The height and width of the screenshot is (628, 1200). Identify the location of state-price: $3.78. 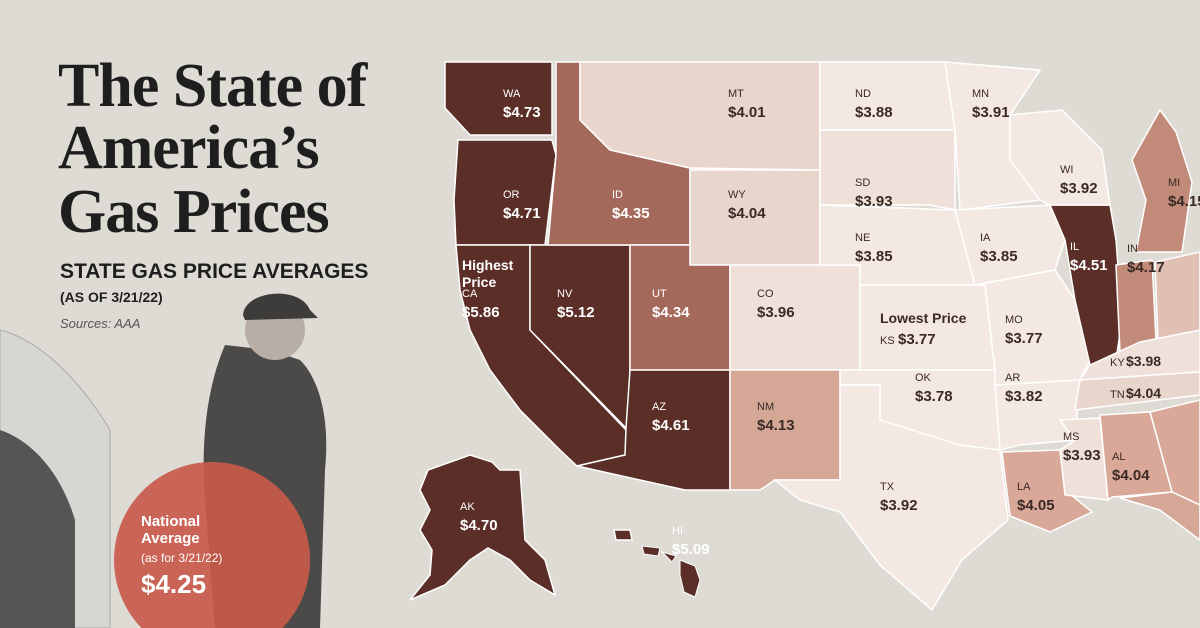
(934, 396).